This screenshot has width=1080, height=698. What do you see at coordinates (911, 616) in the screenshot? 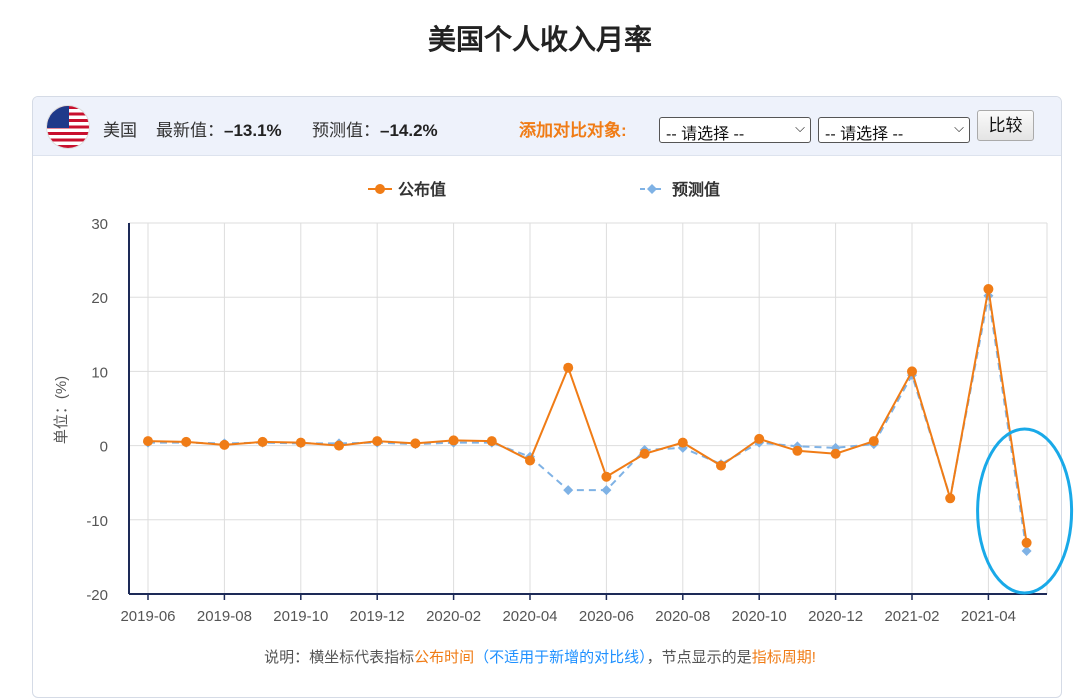
I see `x-tick-label: 2021-02` at bounding box center [911, 616].